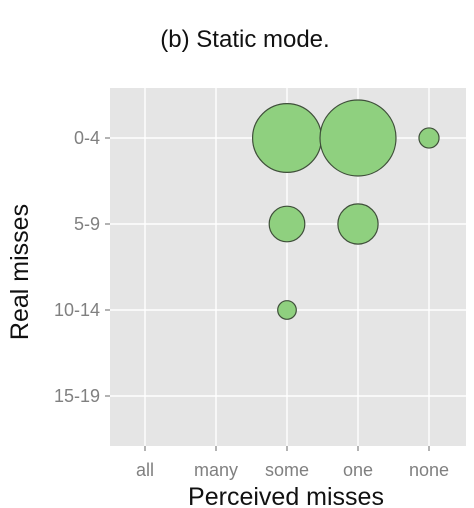 The height and width of the screenshot is (508, 474). I want to click on x-tick-label-all: all, so click(145, 470).